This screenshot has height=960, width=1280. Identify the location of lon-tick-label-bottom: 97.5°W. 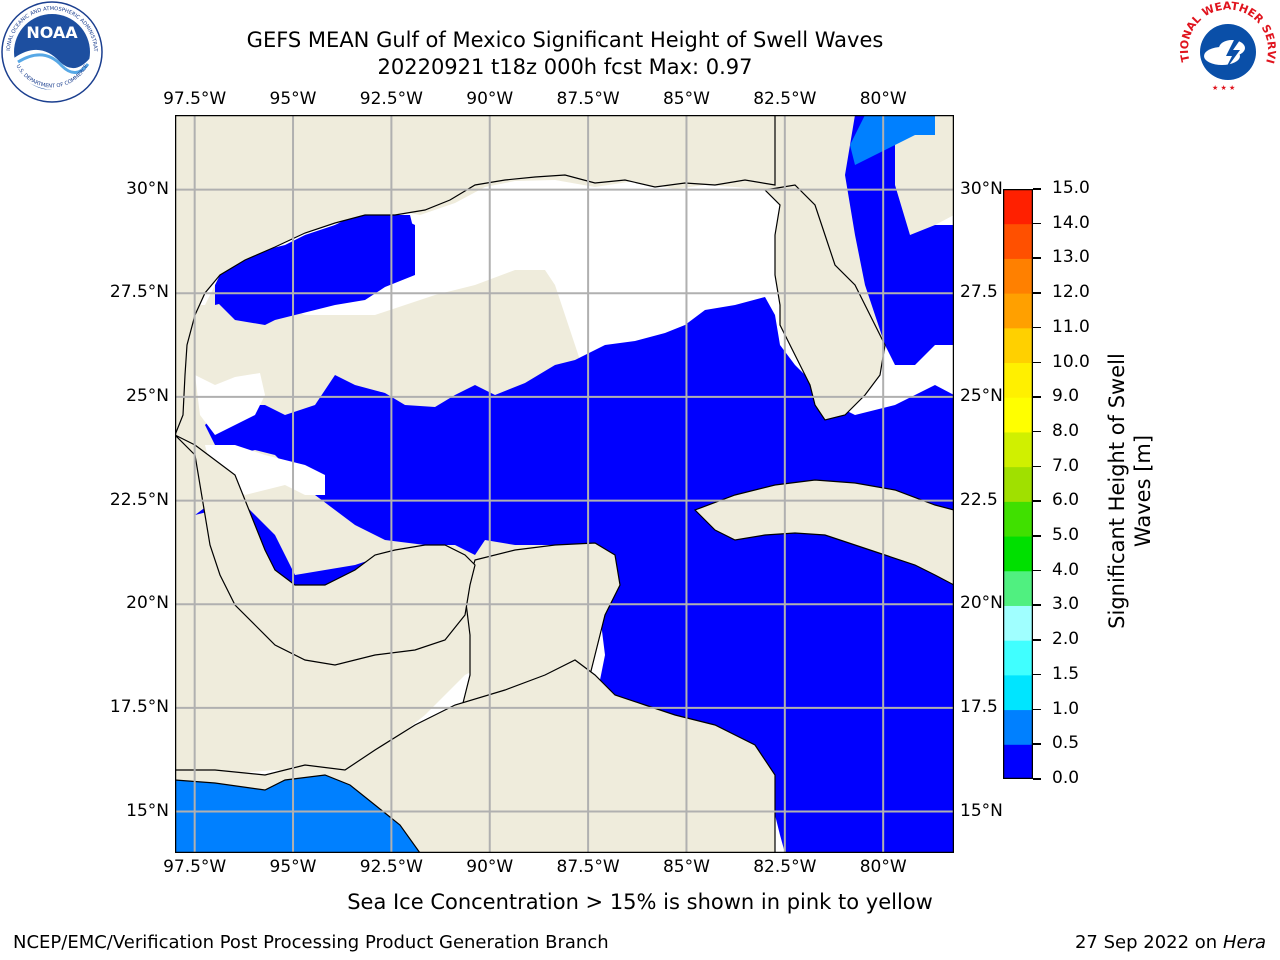
(195, 867).